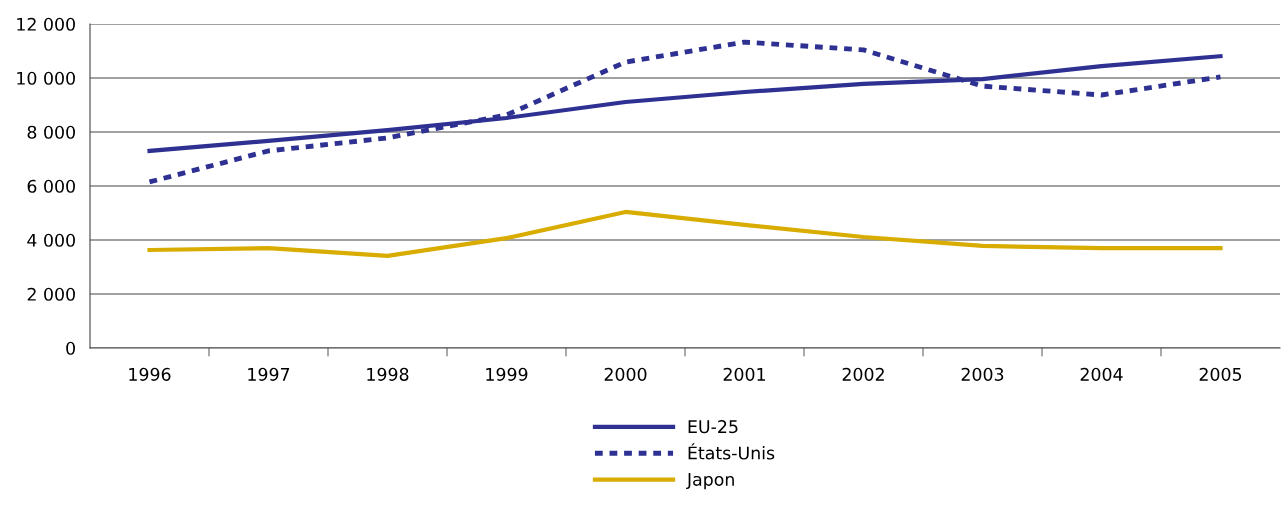 This screenshot has width=1282, height=506. I want to click on line-series, so click(685, 234).